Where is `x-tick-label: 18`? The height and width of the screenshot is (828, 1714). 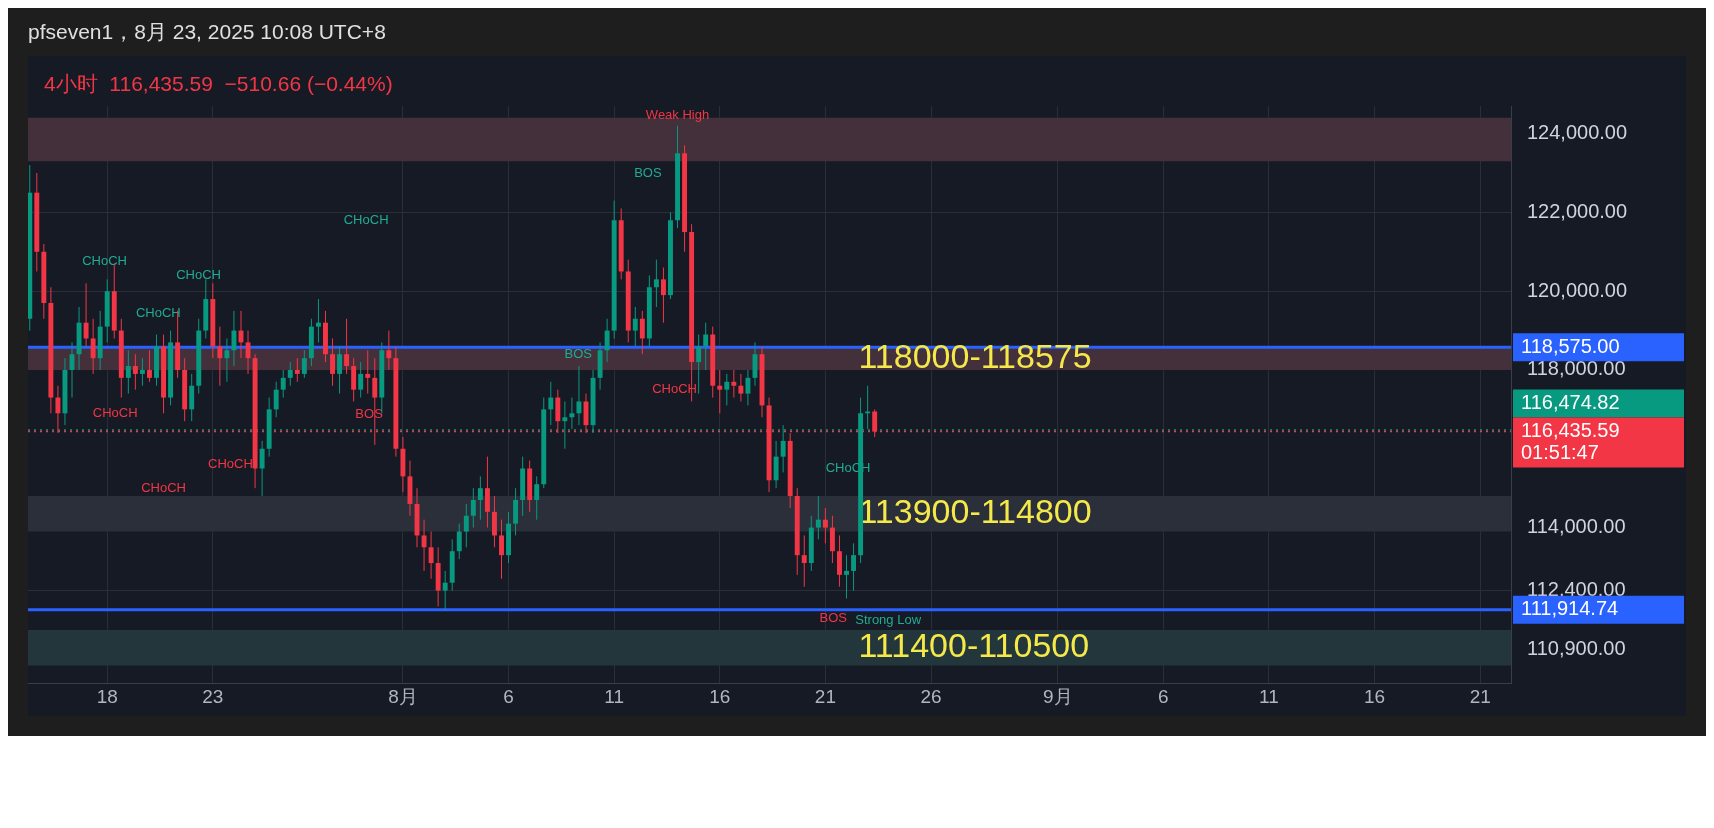 x-tick-label: 18 is located at coordinates (107, 696).